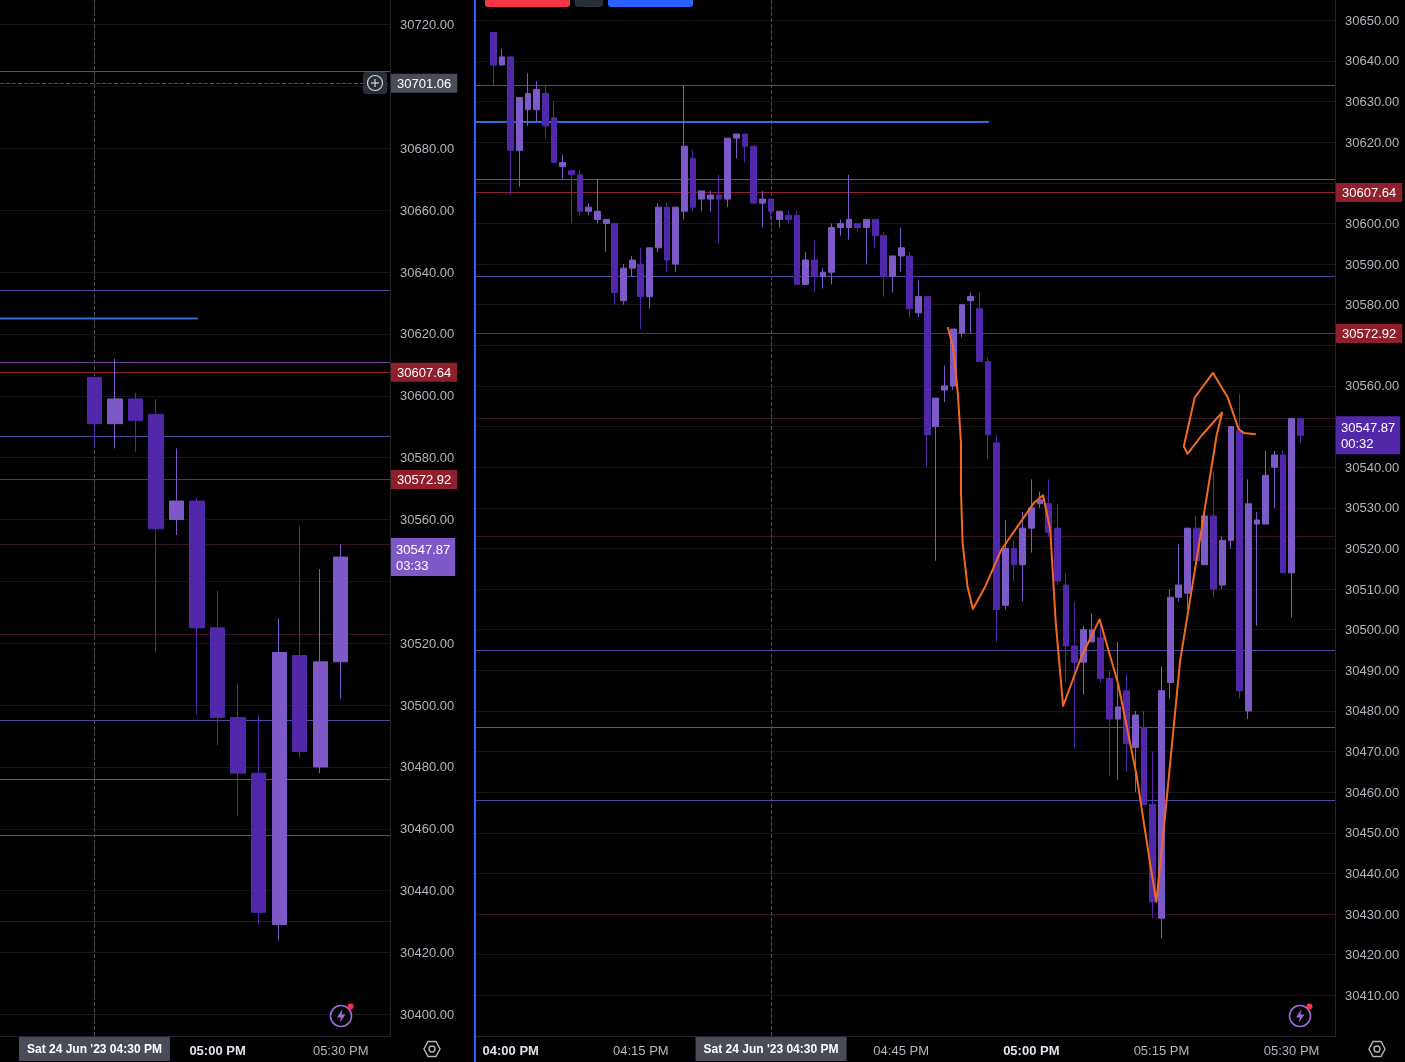 This screenshot has width=1405, height=1062. Describe the element at coordinates (510, 1050) in the screenshot. I see `x-tick-label: 04:00 PM` at that location.